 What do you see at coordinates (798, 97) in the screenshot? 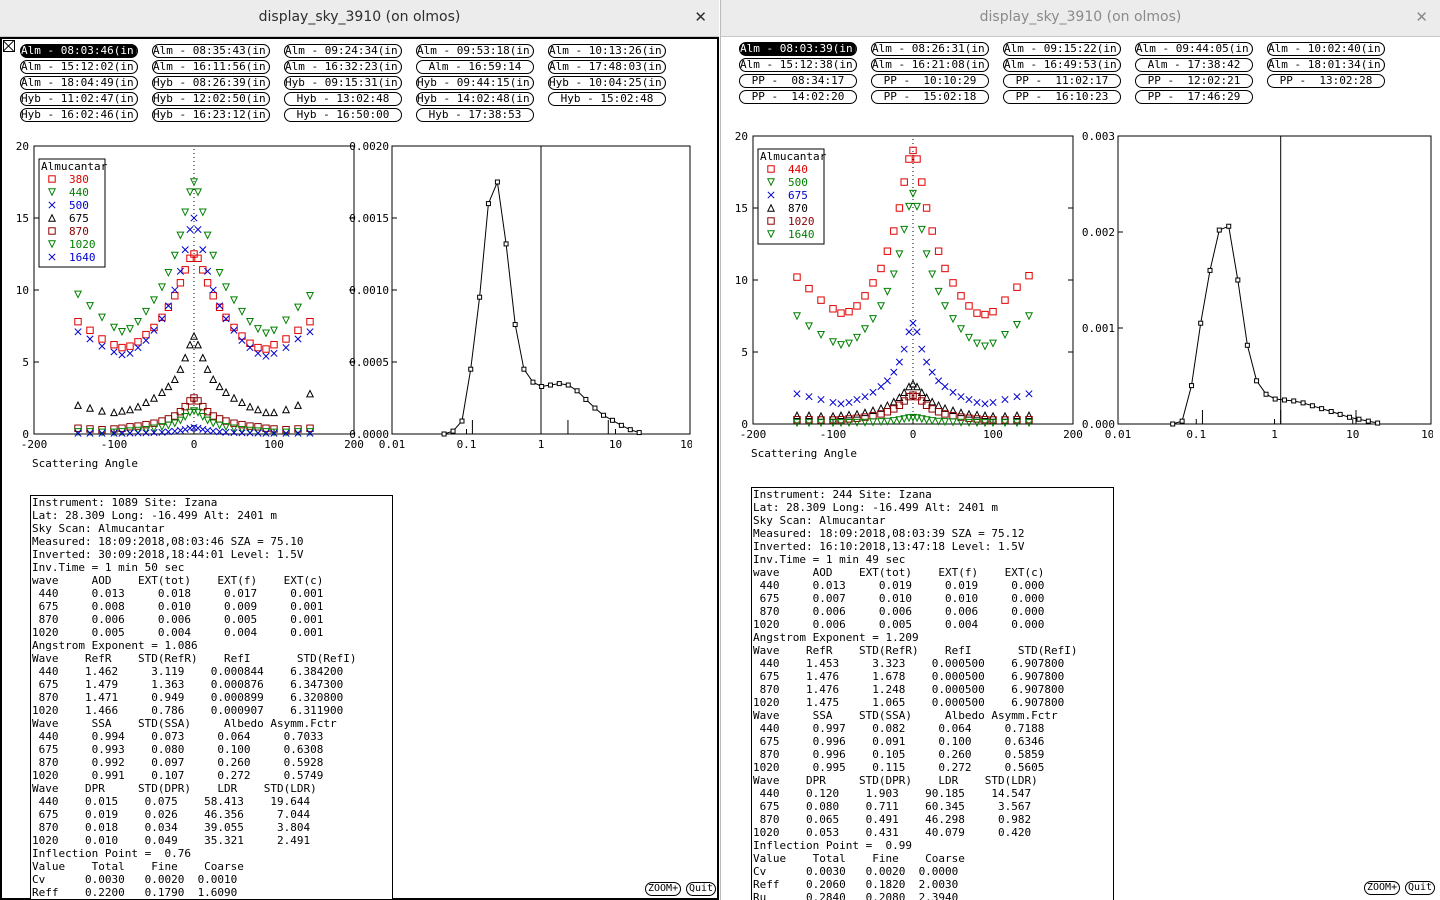
I see `scan-button: PP - 14:02:20` at bounding box center [798, 97].